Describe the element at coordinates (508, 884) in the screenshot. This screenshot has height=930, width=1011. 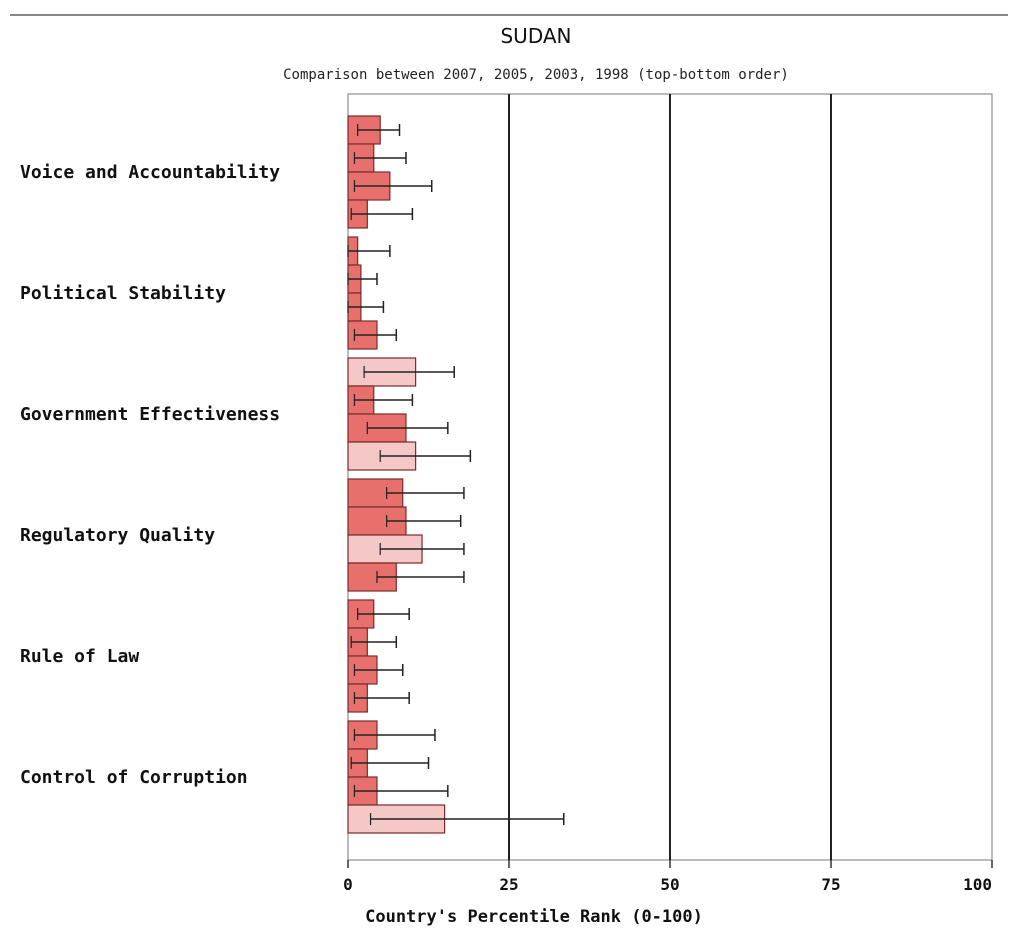
I see `x-tick-label: 25` at that location.